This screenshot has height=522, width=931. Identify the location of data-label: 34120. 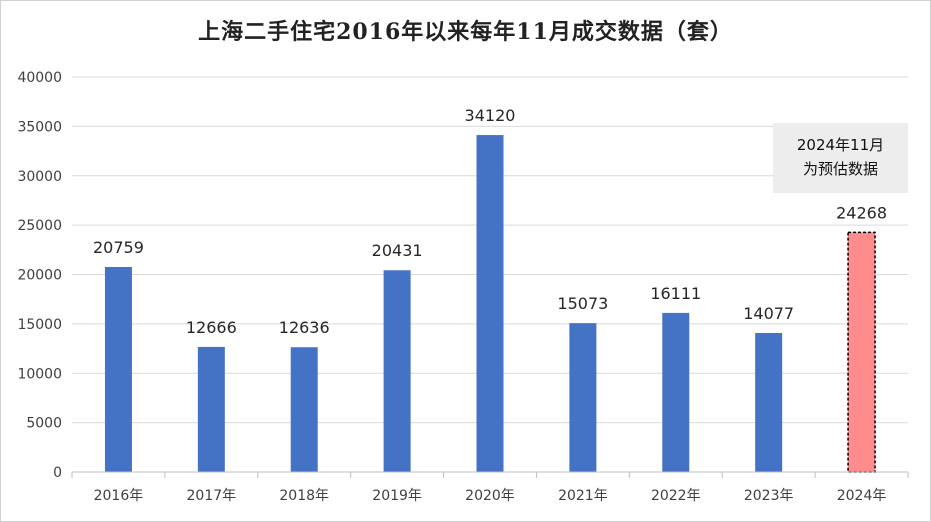
(490, 115).